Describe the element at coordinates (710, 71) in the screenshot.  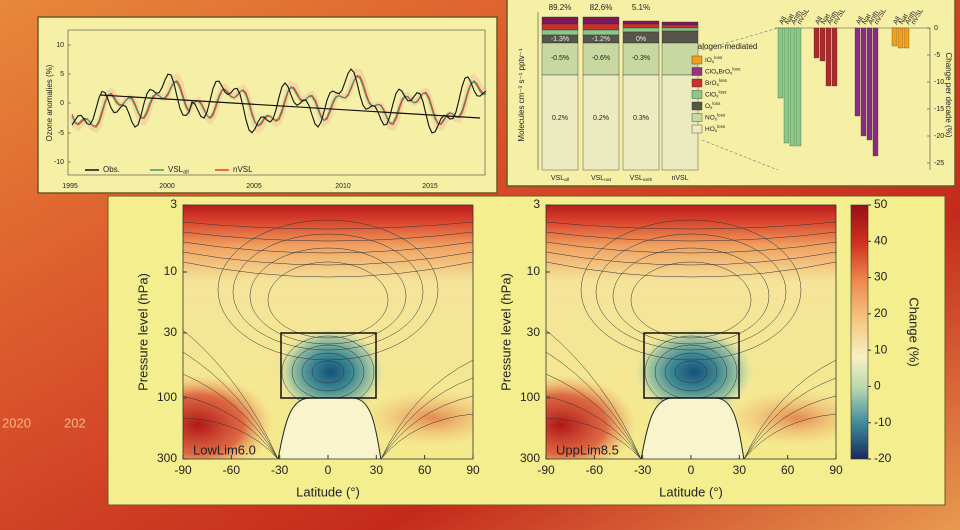
I see `label-part: ClO` at that location.